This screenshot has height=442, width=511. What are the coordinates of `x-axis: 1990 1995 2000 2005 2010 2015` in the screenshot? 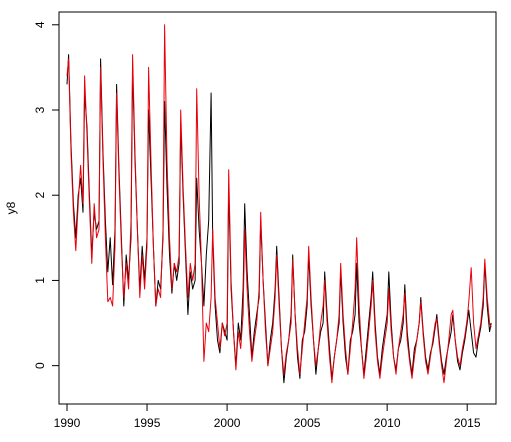 It's located at (267, 417).